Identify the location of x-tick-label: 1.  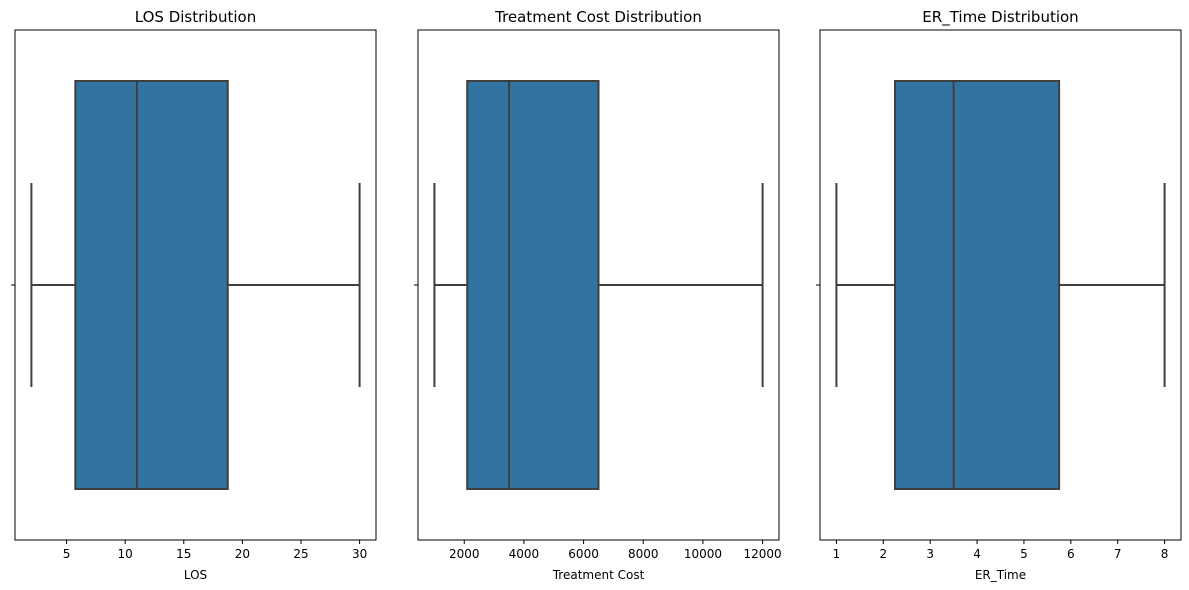
(837, 554).